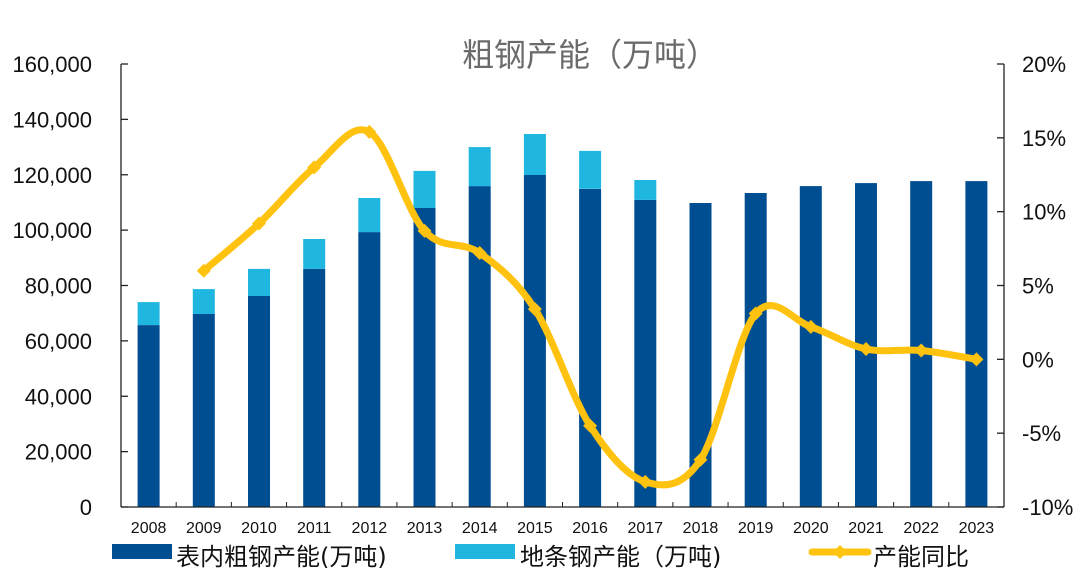 The width and height of the screenshot is (1088, 573). I want to click on x-tick-label: 2015, so click(535, 528).